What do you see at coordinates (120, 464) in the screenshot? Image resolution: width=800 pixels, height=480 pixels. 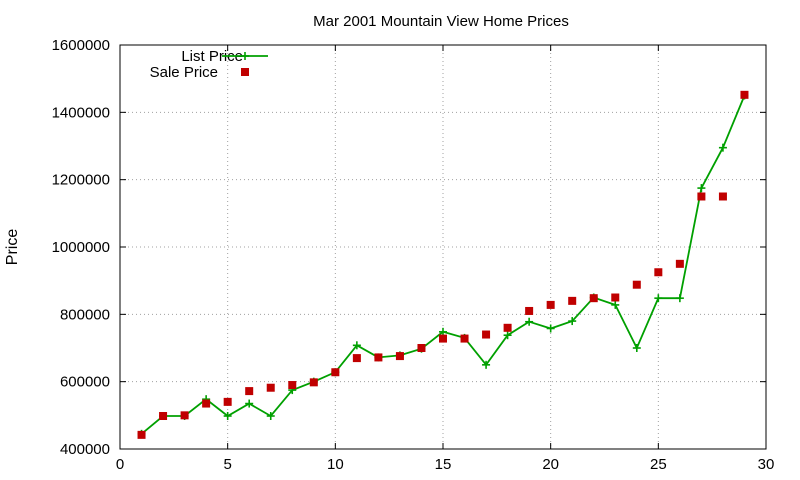 I see `x-tick-label: 0` at bounding box center [120, 464].